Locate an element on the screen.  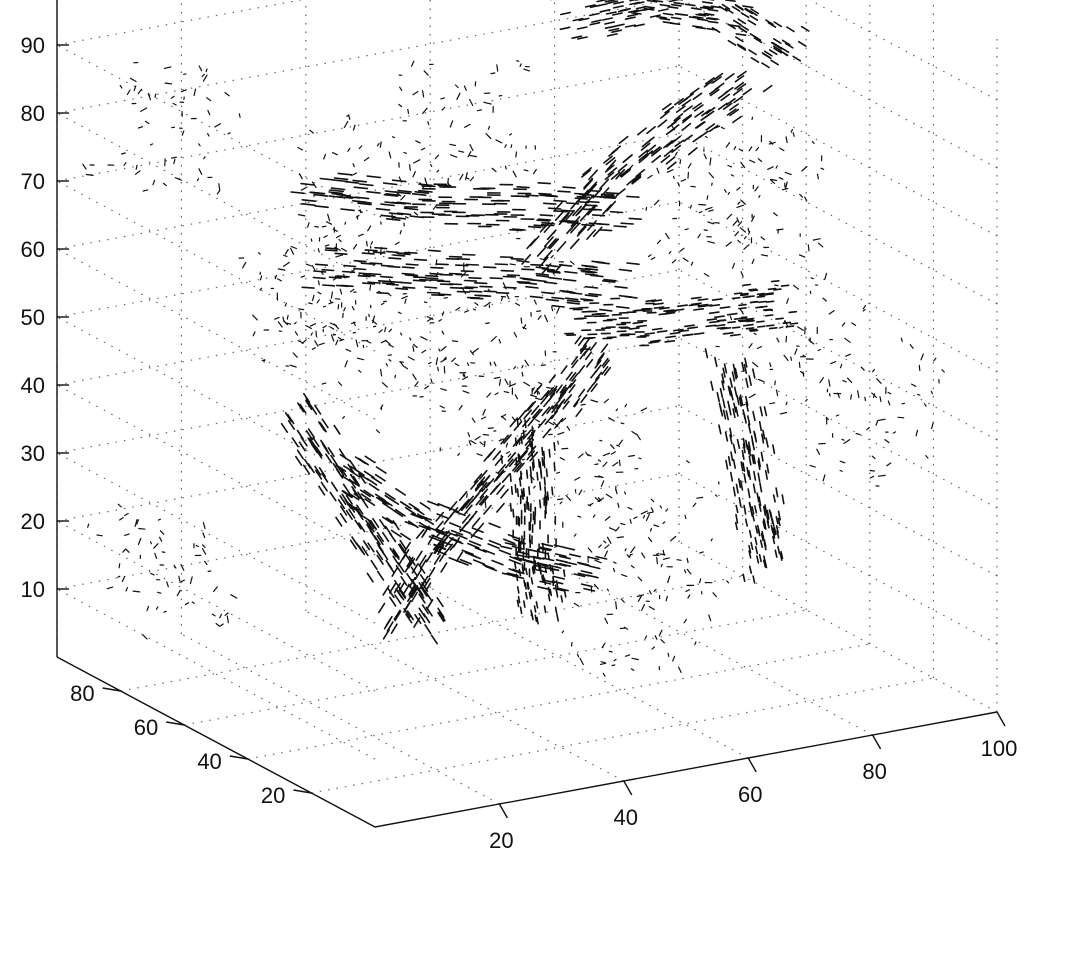
z-tick-label: 20 is located at coordinates (33, 521).